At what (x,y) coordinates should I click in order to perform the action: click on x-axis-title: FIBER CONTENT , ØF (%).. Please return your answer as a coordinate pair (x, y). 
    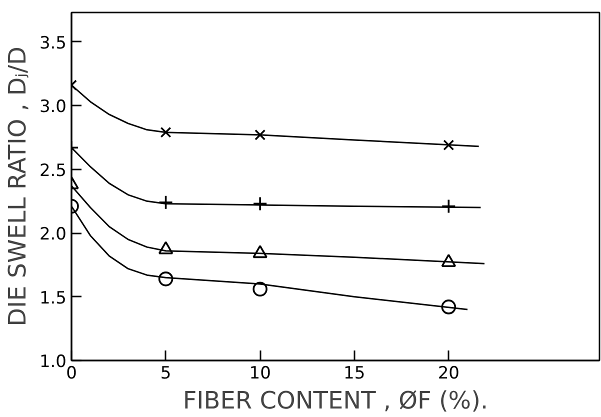
    Looking at the image, I should click on (335, 400).